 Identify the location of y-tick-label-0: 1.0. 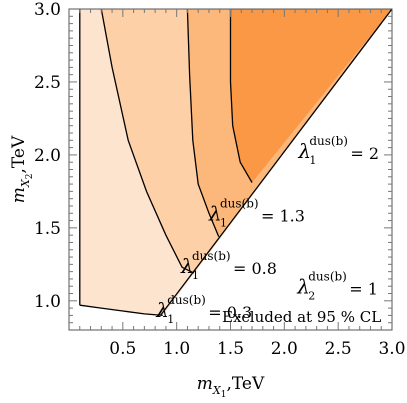
(47, 302).